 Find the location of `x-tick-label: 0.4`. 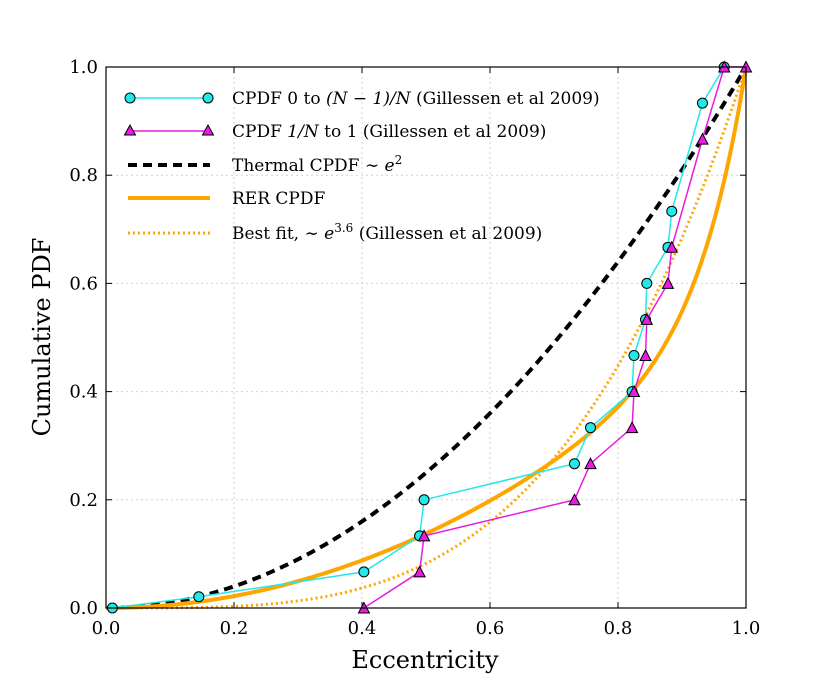

x-tick-label: 0.4 is located at coordinates (362, 628).